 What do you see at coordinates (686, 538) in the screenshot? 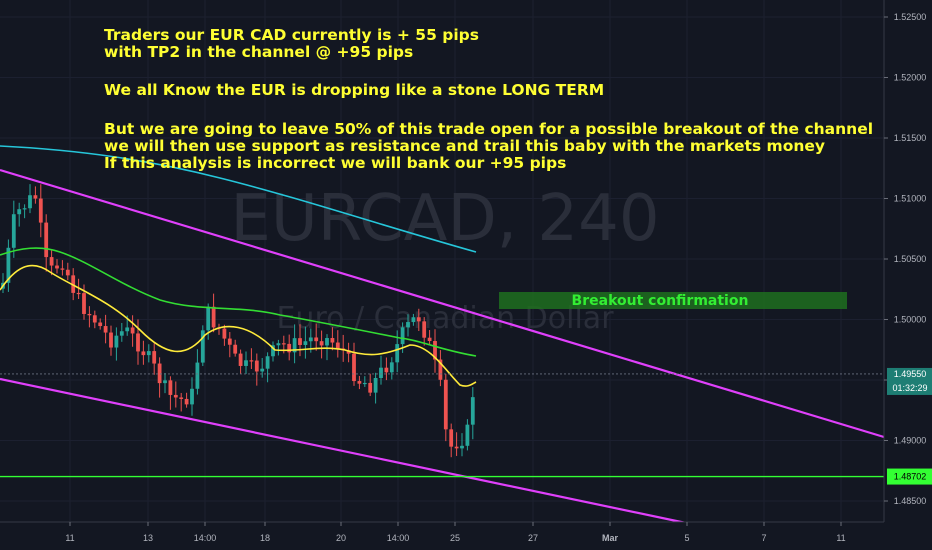
I see `x-tick-label: 5` at bounding box center [686, 538].